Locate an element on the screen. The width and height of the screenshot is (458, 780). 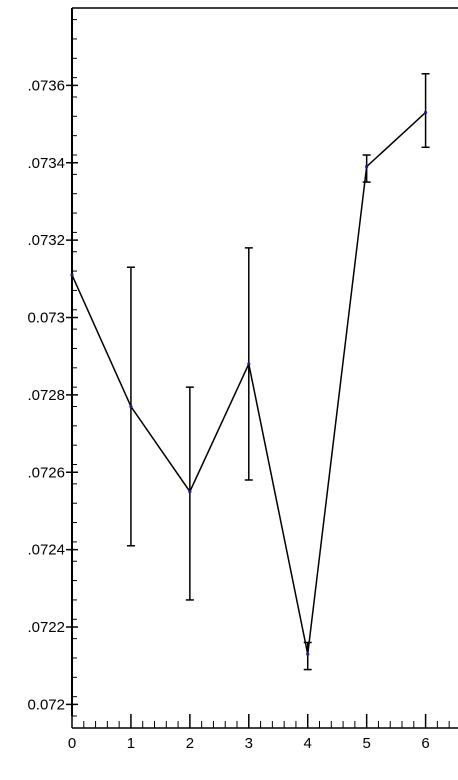
x-tick-label: 1 is located at coordinates (131, 743).